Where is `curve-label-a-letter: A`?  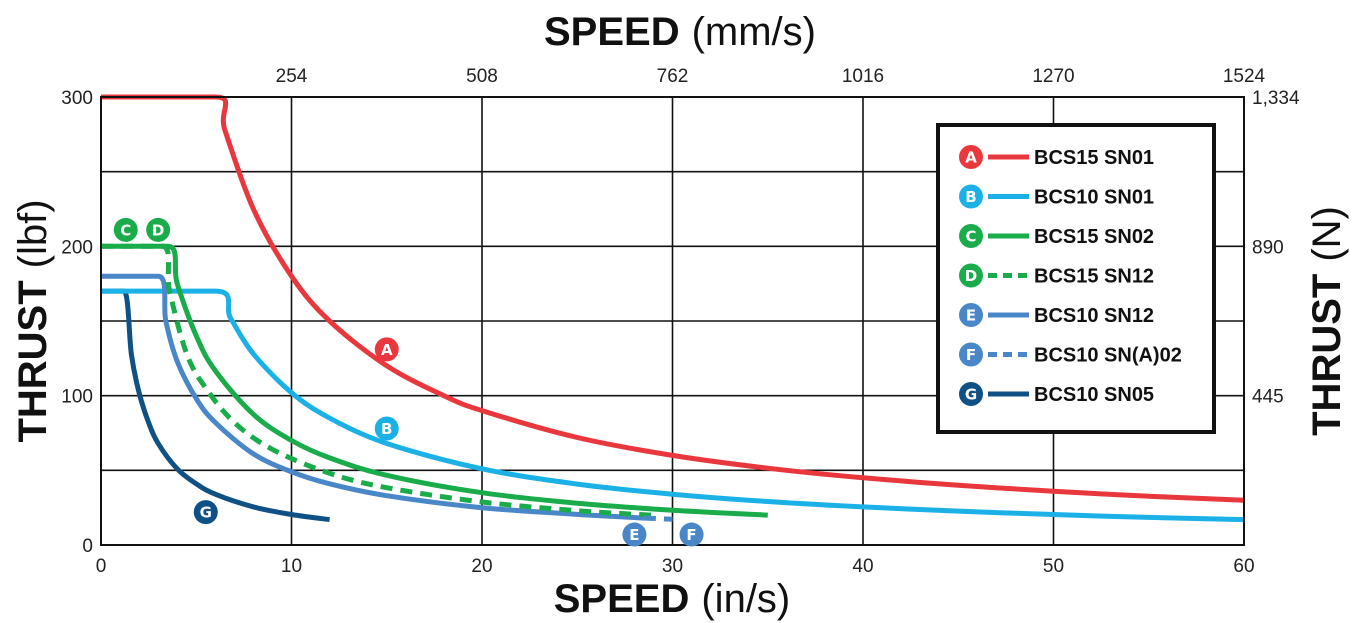
curve-label-a-letter: A is located at coordinates (387, 350).